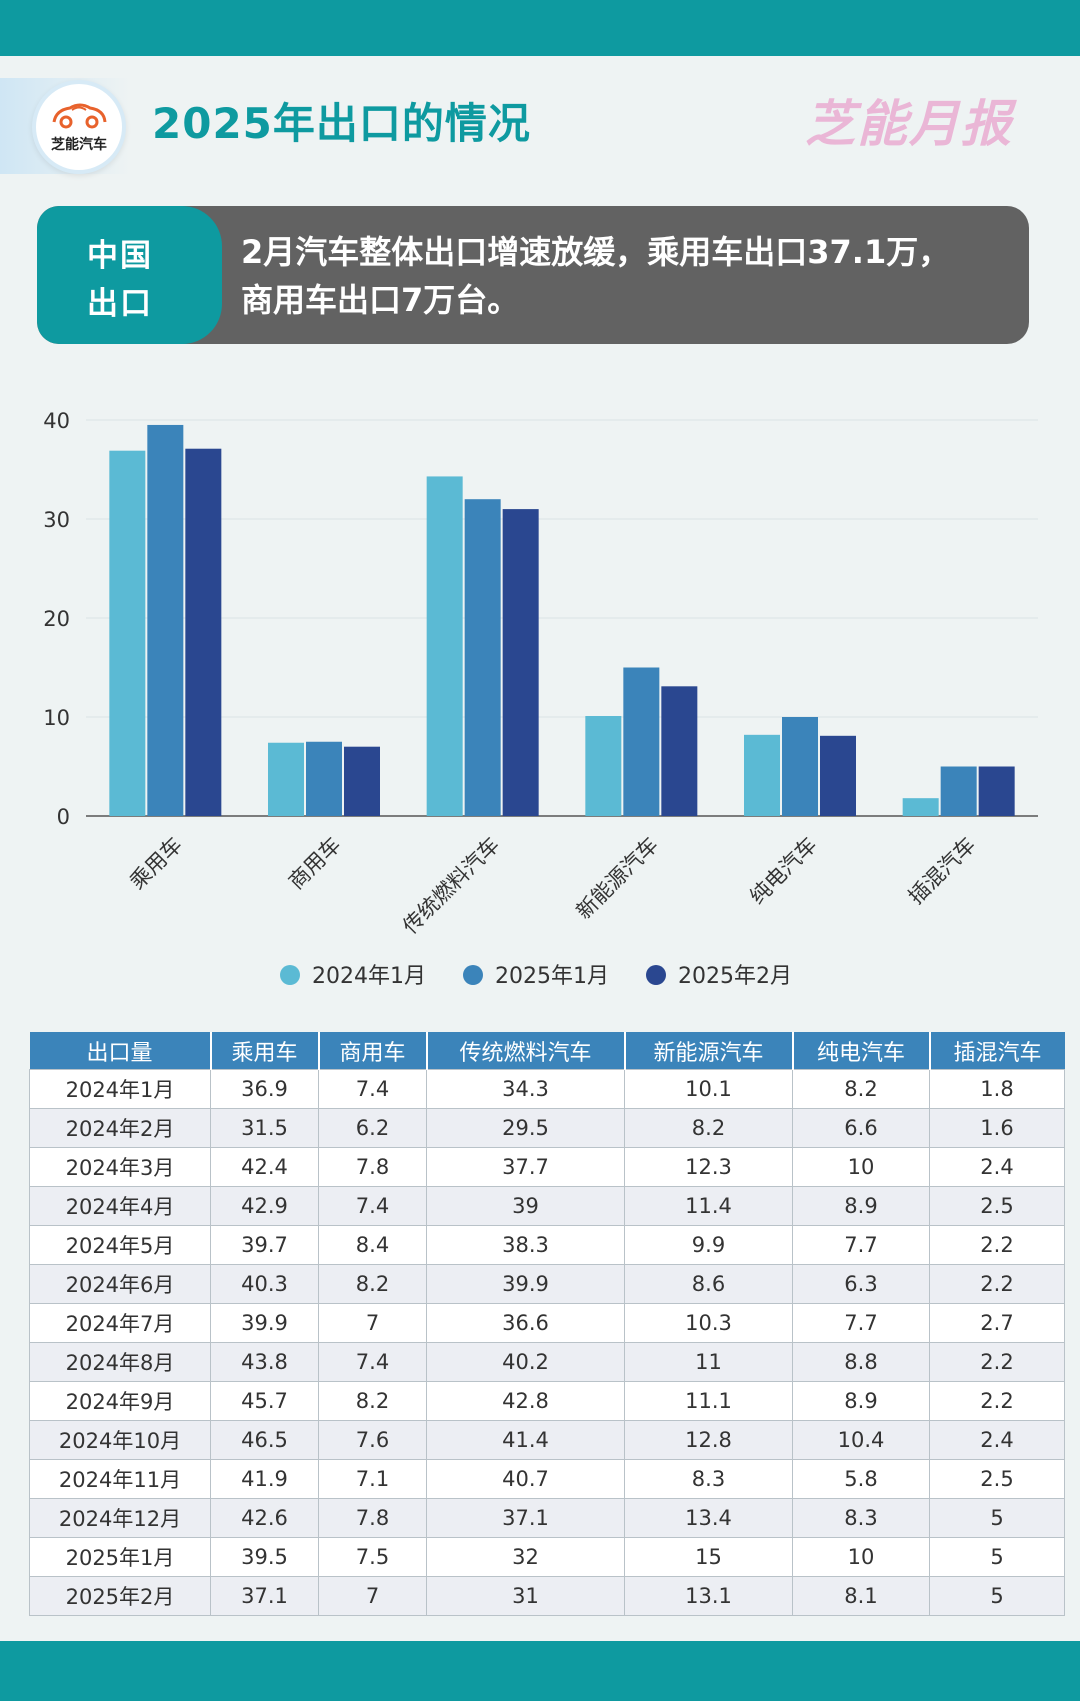 Image resolution: width=1080 pixels, height=1701 pixels. Describe the element at coordinates (56, 421) in the screenshot. I see `y-tick-label: 40` at that location.